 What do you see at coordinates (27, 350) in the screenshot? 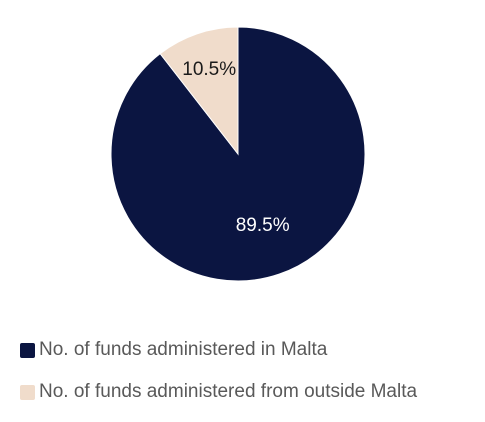
I see `legend-swatch-malta` at bounding box center [27, 350].